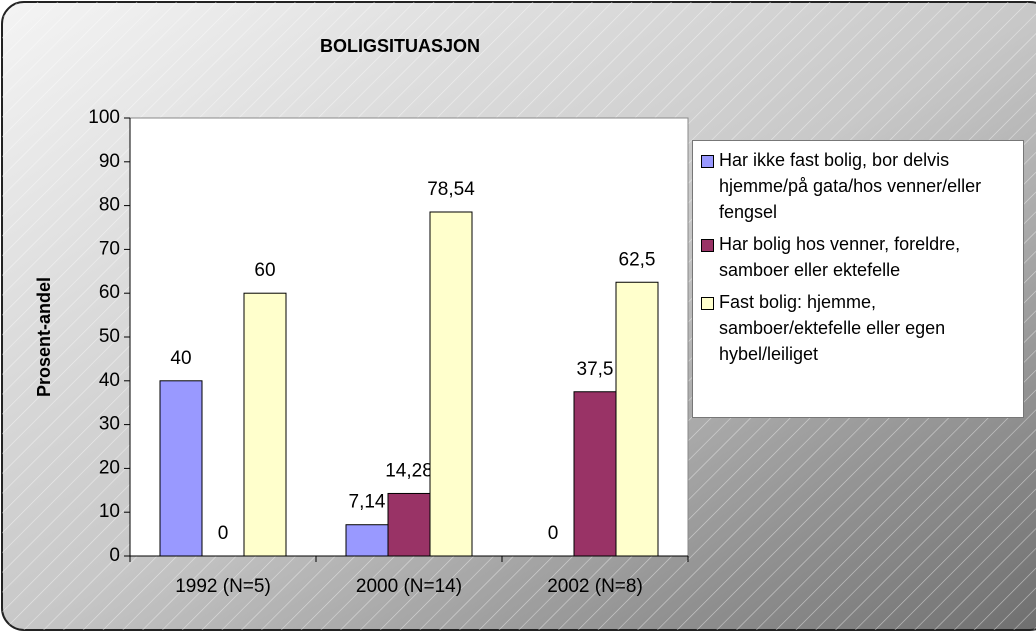 The width and height of the screenshot is (1036, 633). Describe the element at coordinates (595, 369) in the screenshot. I see `value-label: 37,5` at that location.